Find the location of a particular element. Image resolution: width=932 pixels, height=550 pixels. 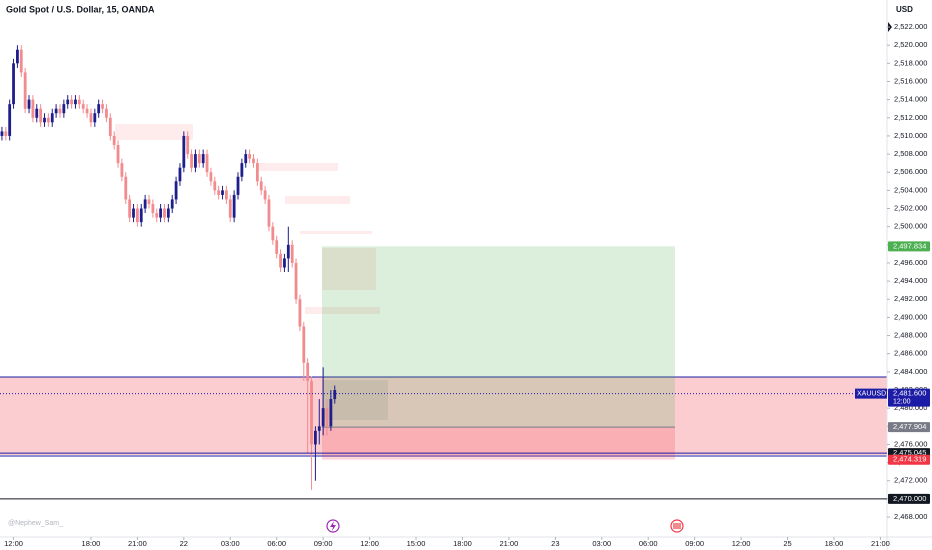

y-tick-label: 2,488.000 is located at coordinates (910, 335).